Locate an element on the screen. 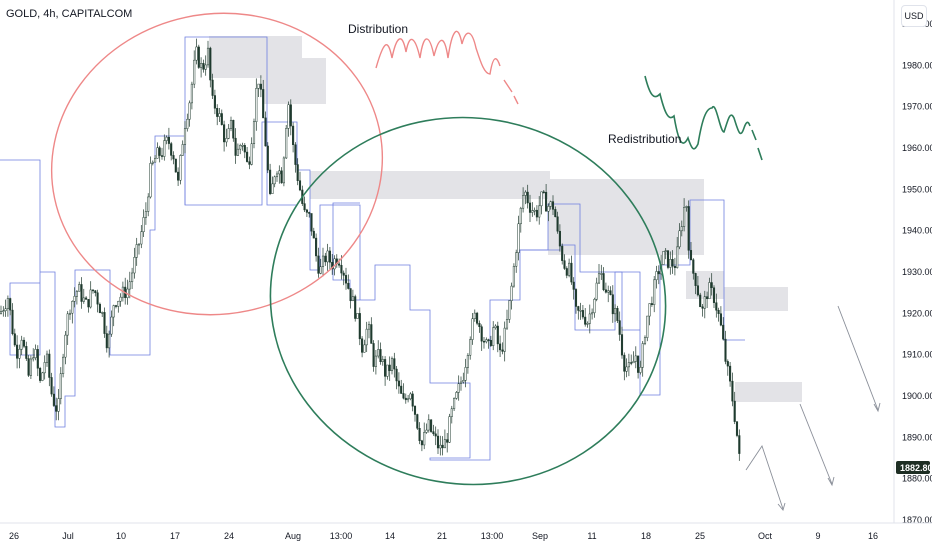 The height and width of the screenshot is (550, 932). x-tick-label: Jul is located at coordinates (68, 536).